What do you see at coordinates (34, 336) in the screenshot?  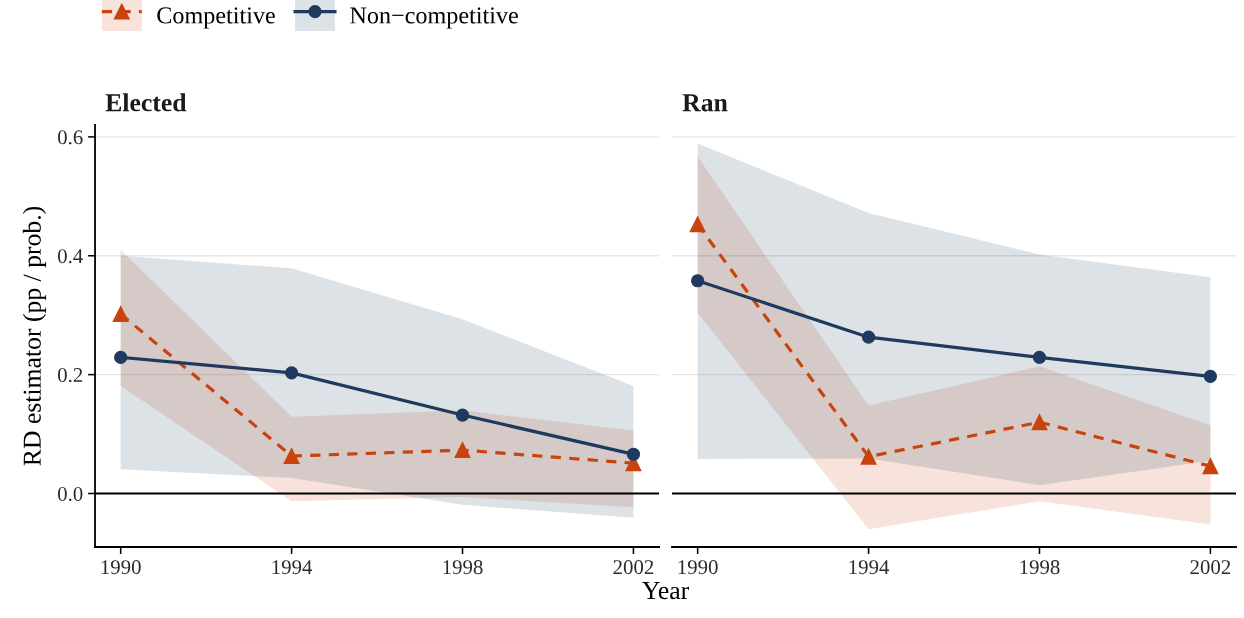 I see `y-axis-title: RD estimator (pp / prob.)` at bounding box center [34, 336].